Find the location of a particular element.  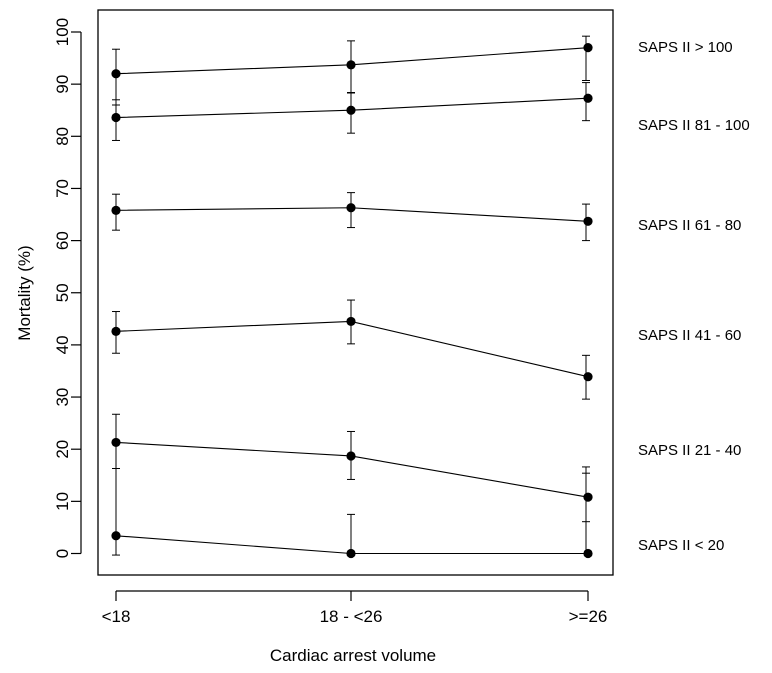

series-label: SAPS II 81 - 100 is located at coordinates (694, 125).